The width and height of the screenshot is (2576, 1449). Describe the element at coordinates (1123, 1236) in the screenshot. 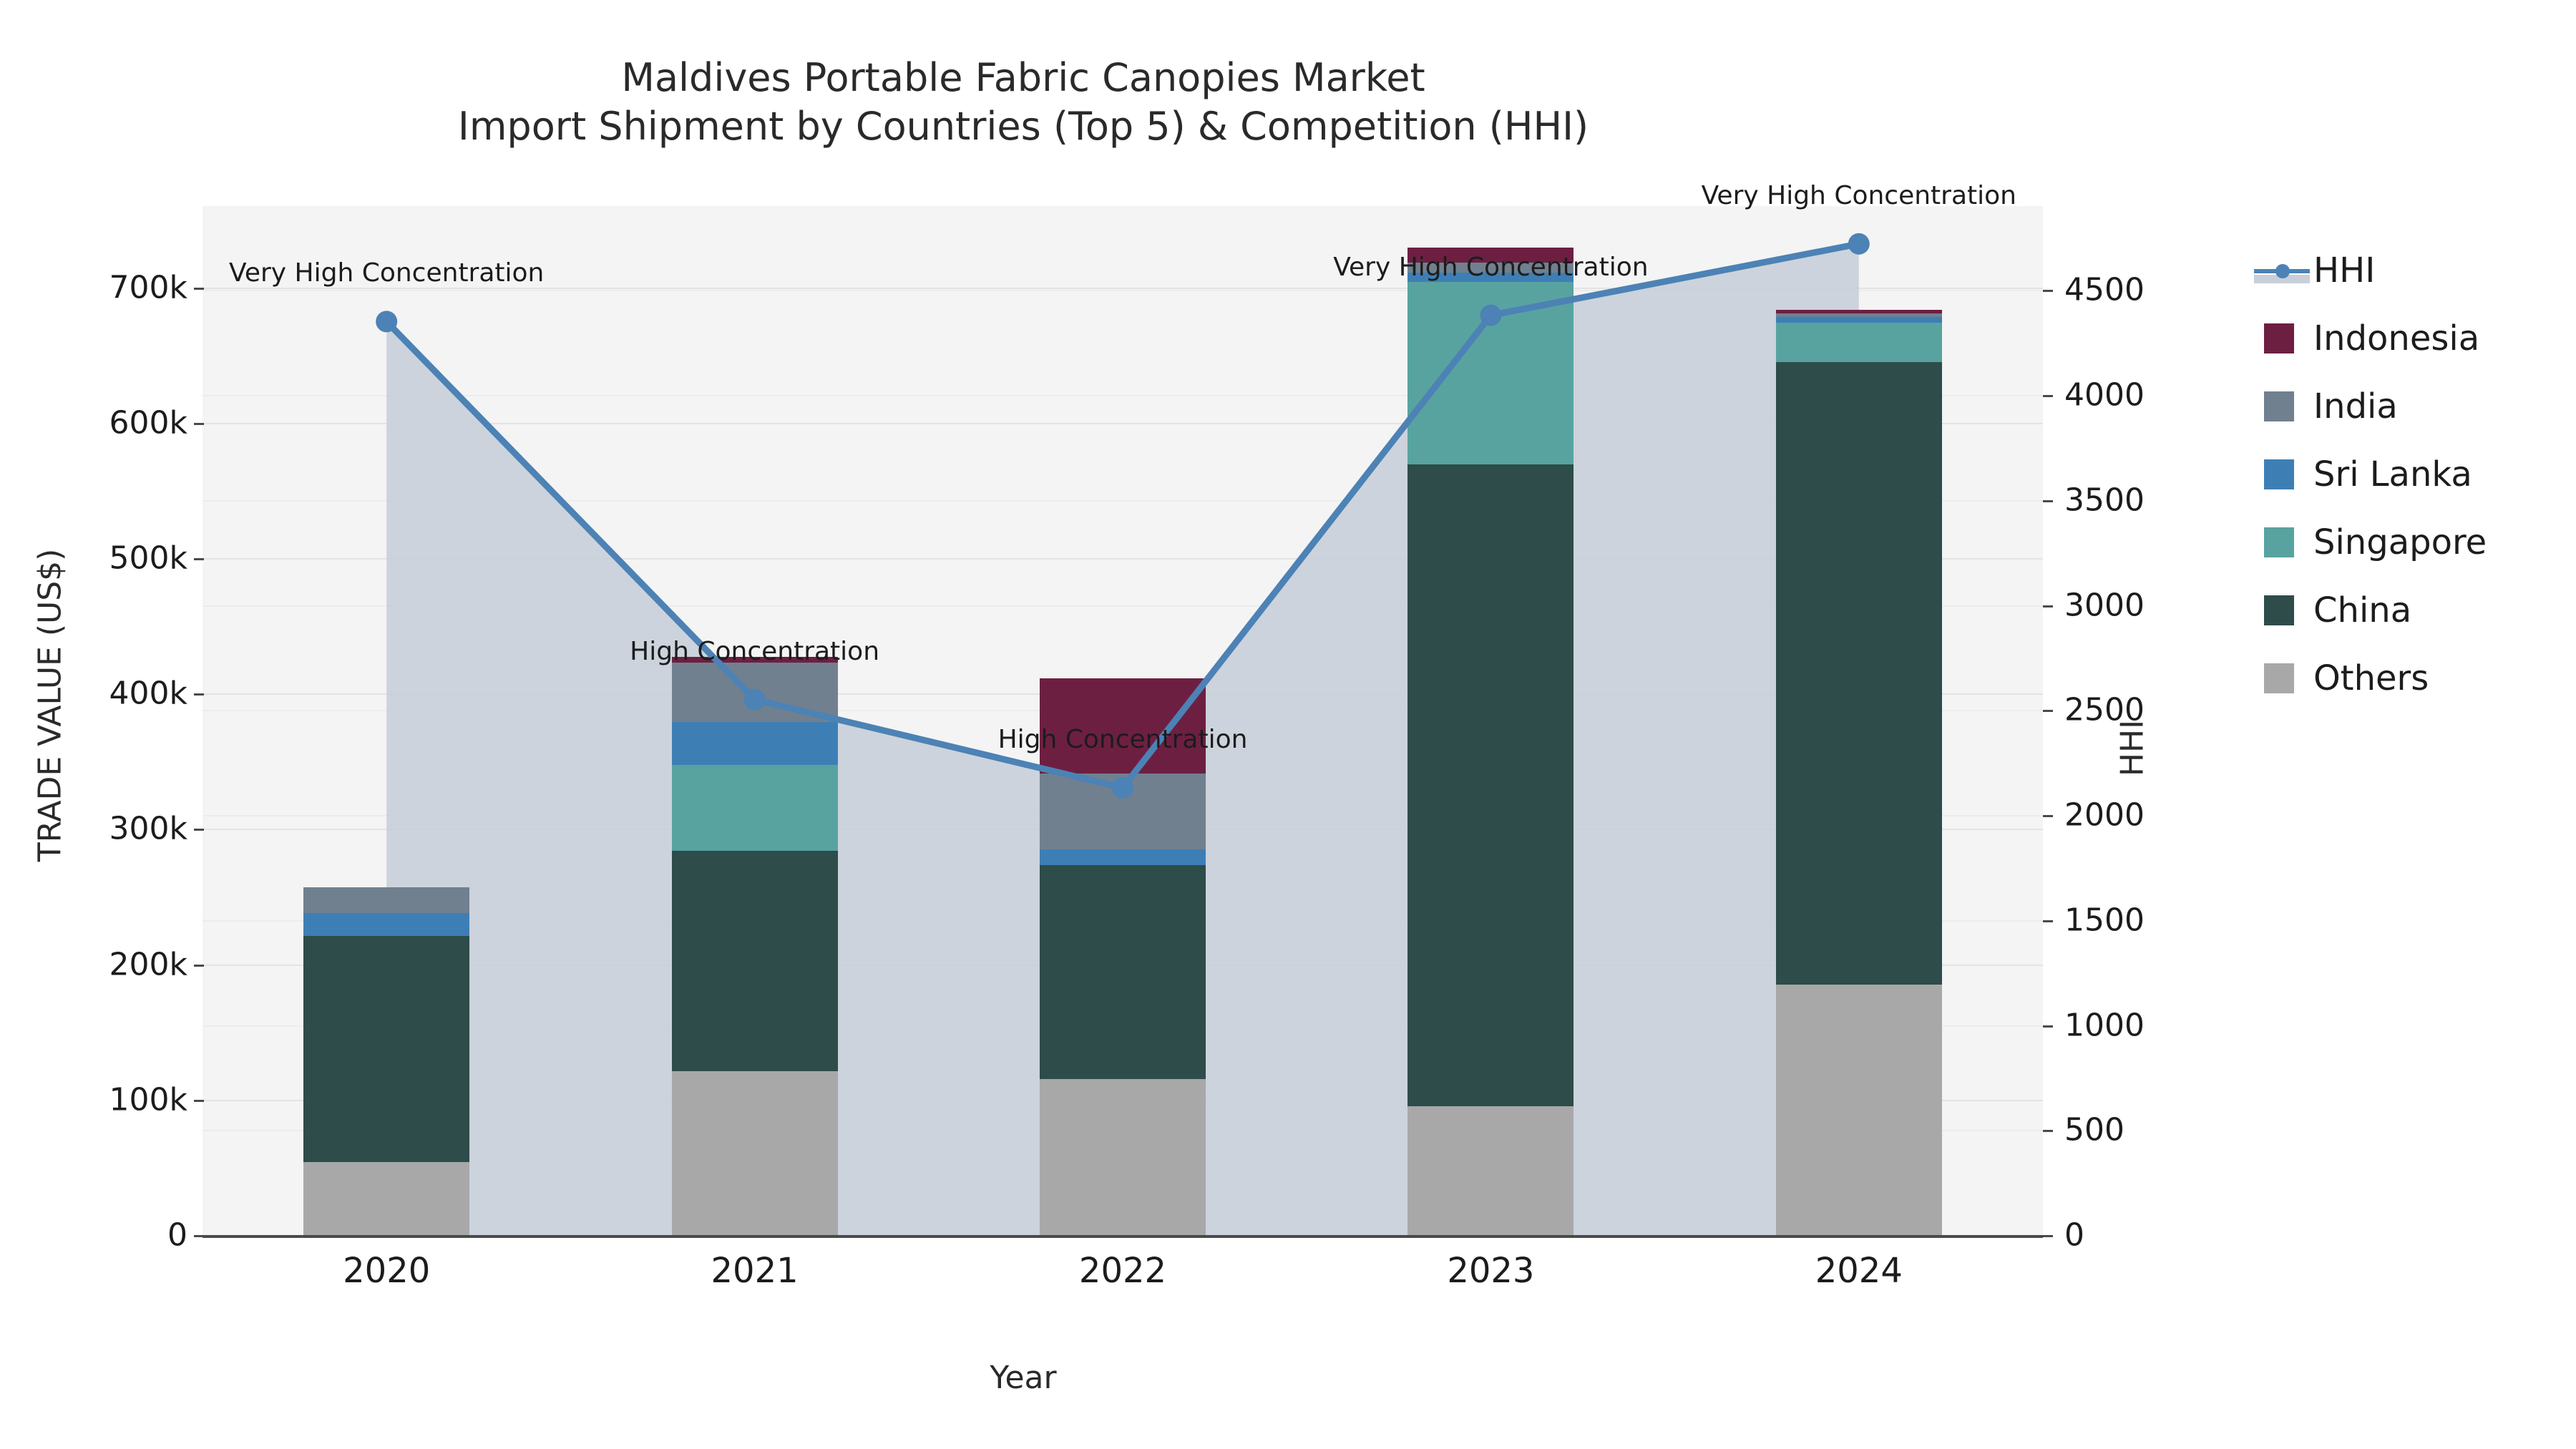

I see `x-axis-line` at that location.